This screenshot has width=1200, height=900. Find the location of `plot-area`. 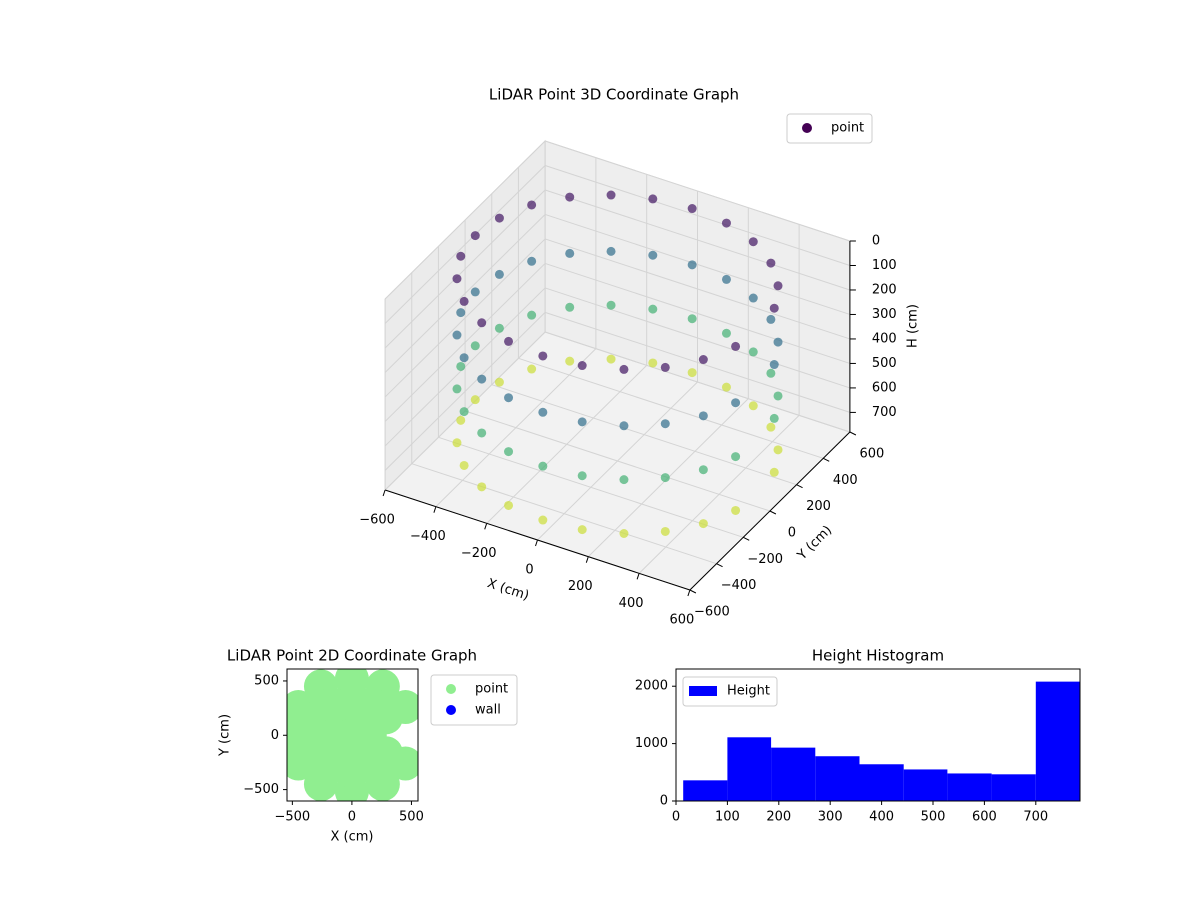

plot-area is located at coordinates (352, 735).